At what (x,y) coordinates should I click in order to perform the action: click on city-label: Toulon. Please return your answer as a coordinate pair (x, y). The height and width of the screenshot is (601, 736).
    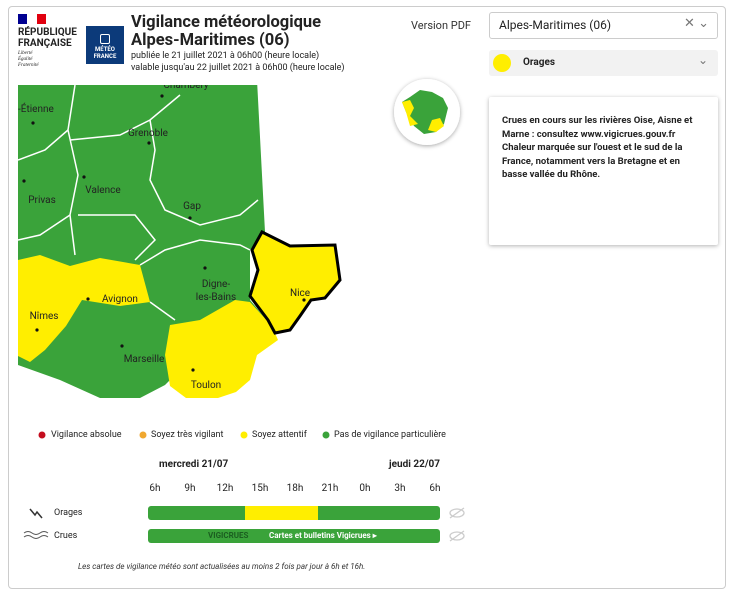
    Looking at the image, I should click on (206, 385).